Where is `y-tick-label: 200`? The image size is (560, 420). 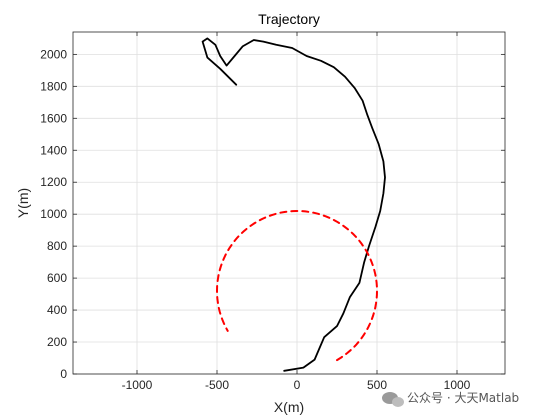
y-tick-label: 200 is located at coordinates (57, 342).